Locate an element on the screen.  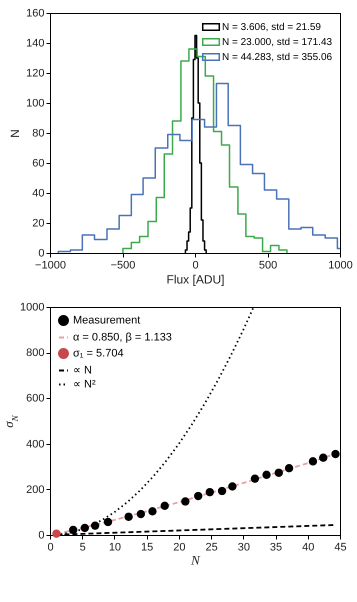
x-tick-label: 1000 is located at coordinates (340, 266).